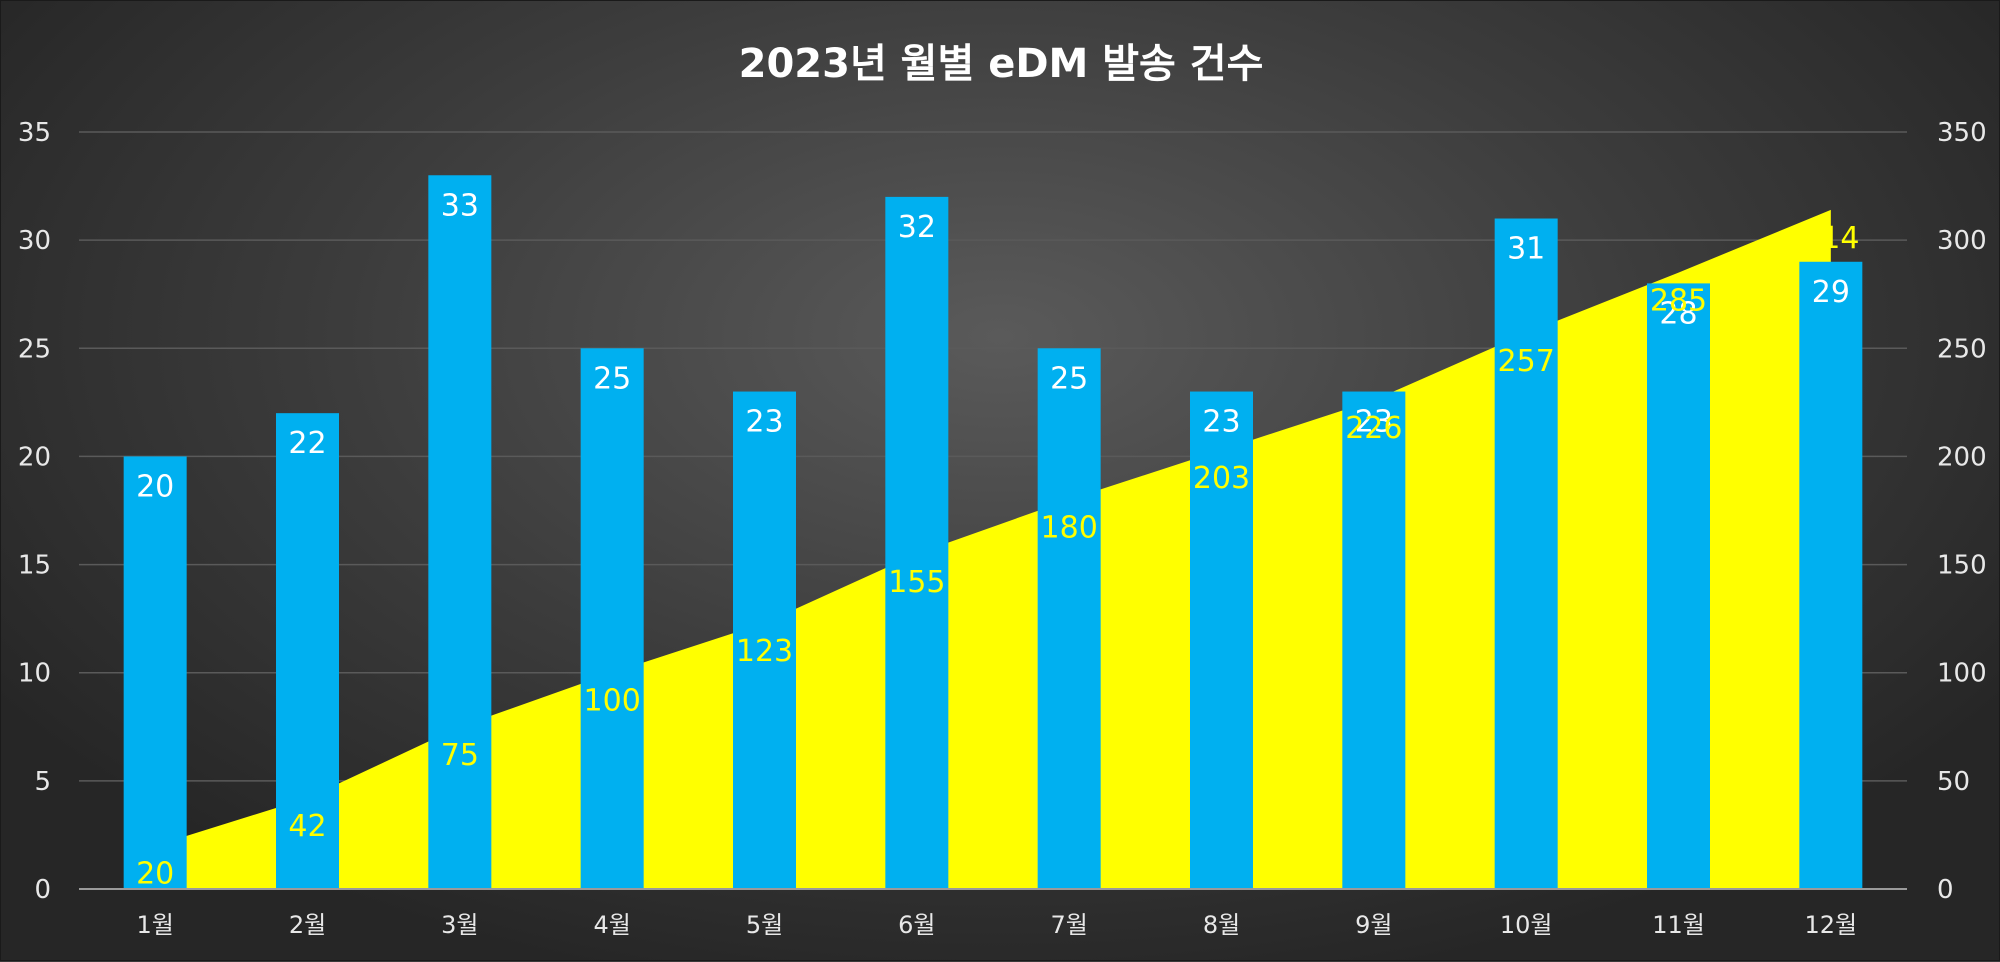 The width and height of the screenshot is (2000, 962). What do you see at coordinates (42, 890) in the screenshot?
I see `y-left-tick-label: 0` at bounding box center [42, 890].